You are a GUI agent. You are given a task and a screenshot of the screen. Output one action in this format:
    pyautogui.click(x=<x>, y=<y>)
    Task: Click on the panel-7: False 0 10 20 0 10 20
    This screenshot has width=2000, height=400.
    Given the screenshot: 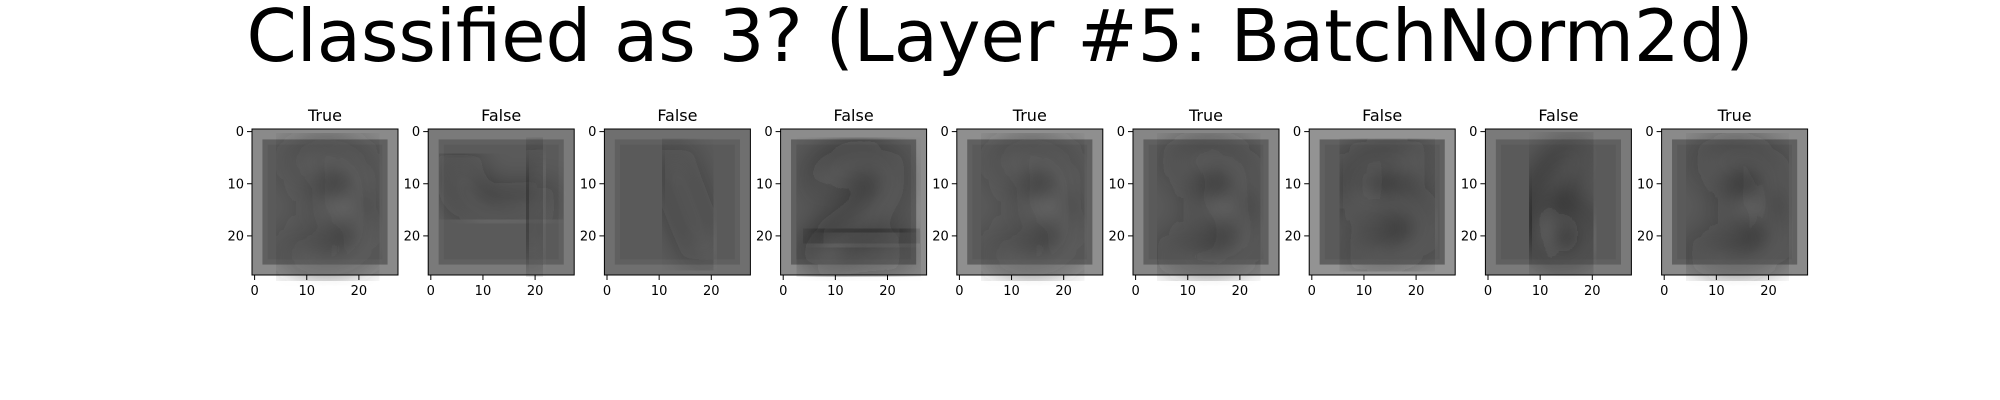 What is the action you would take?
    pyautogui.click(x=1370, y=202)
    